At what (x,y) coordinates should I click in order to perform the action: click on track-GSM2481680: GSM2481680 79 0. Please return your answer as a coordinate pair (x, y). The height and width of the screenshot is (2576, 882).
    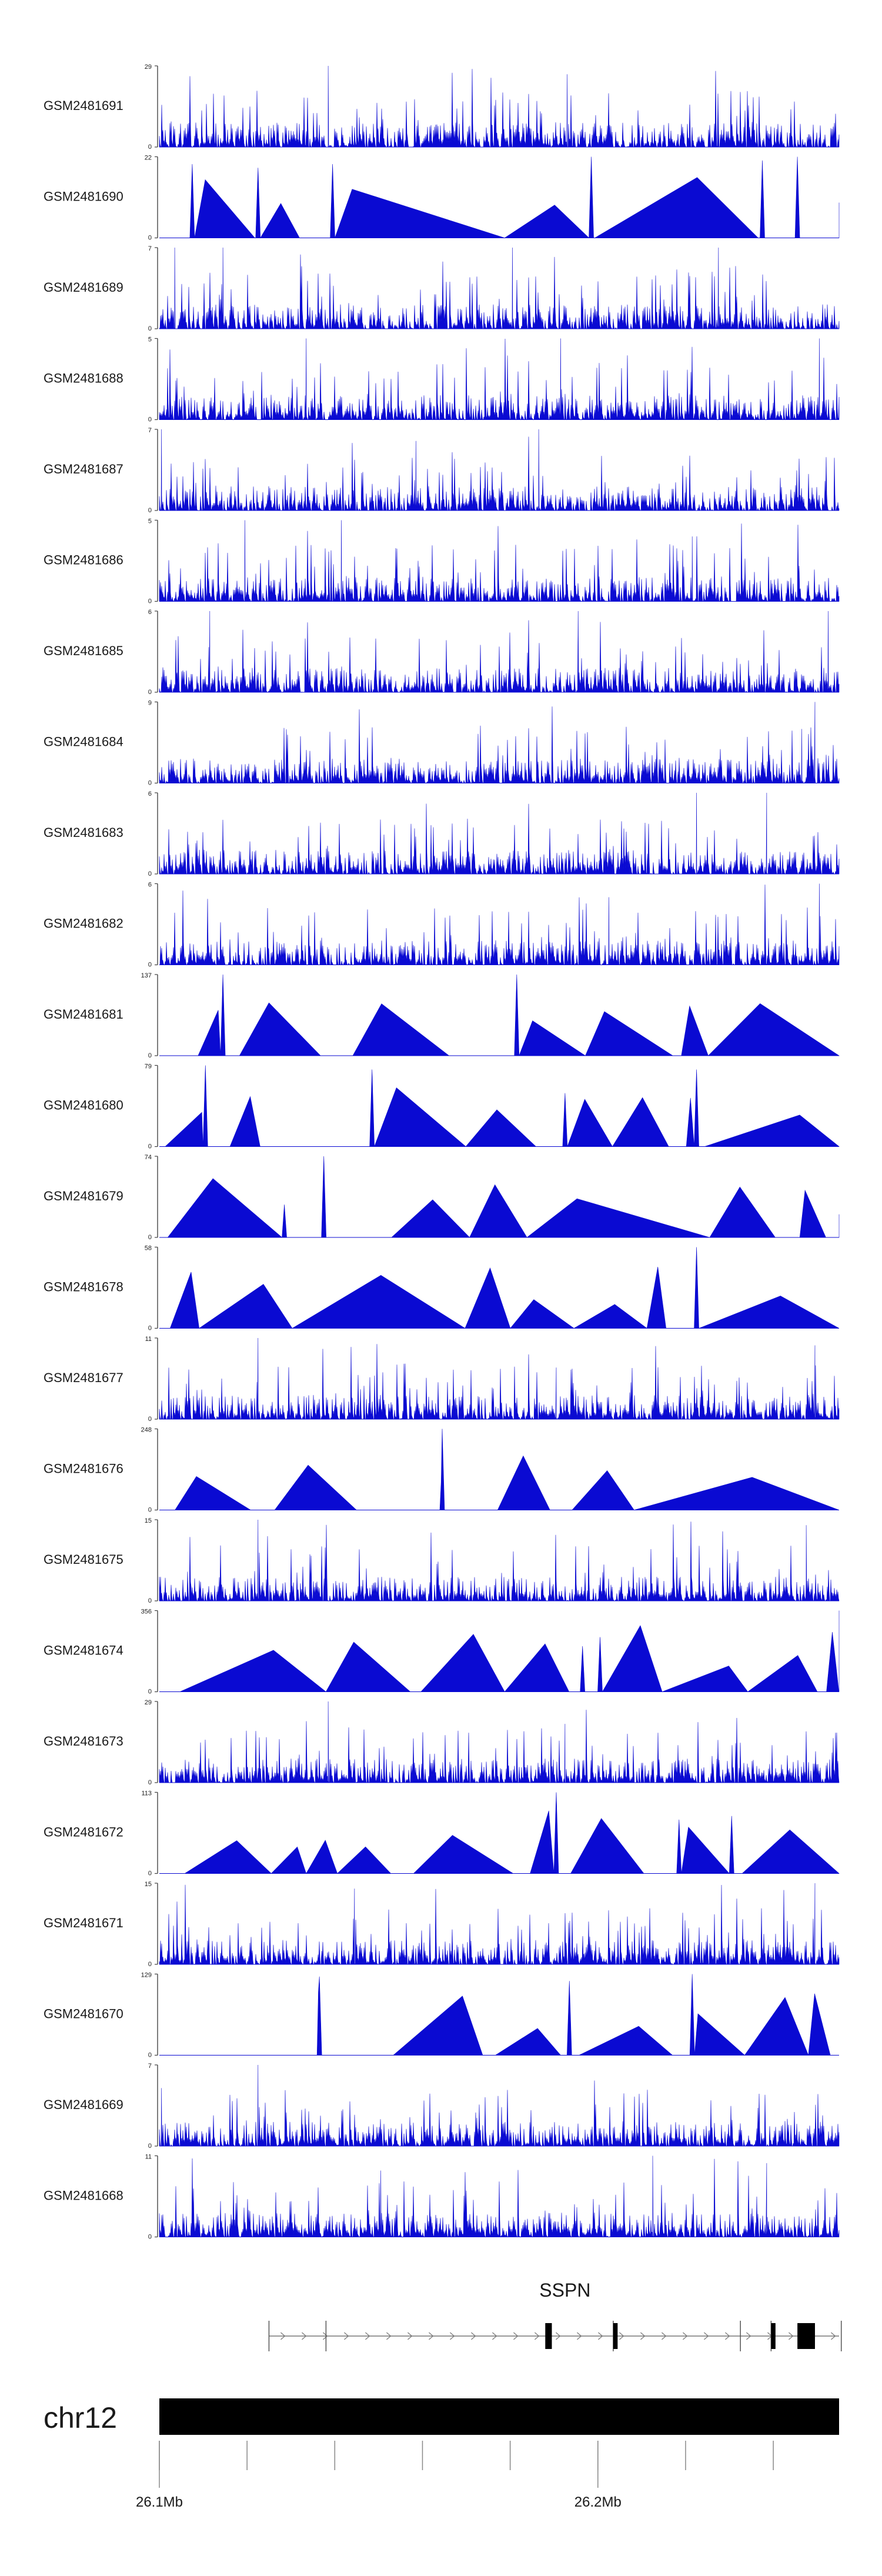
    Looking at the image, I should click on (442, 1106).